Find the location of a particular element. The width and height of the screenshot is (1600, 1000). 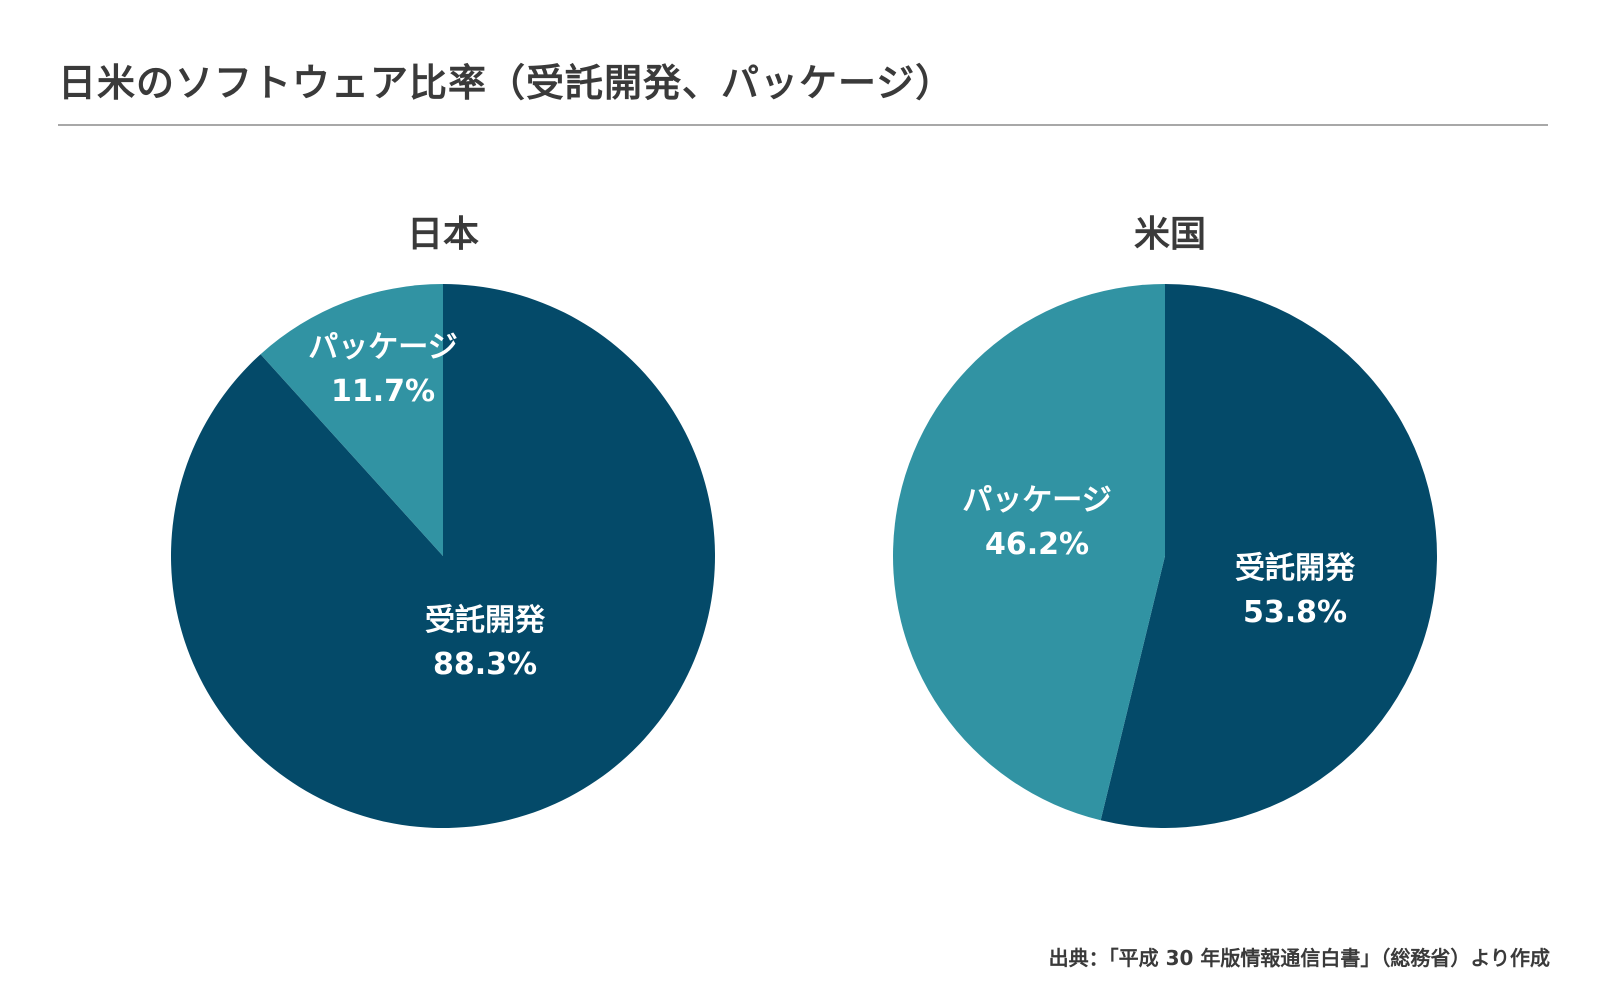

slice-label-japan-1: パッケージ is located at coordinates (382, 347).